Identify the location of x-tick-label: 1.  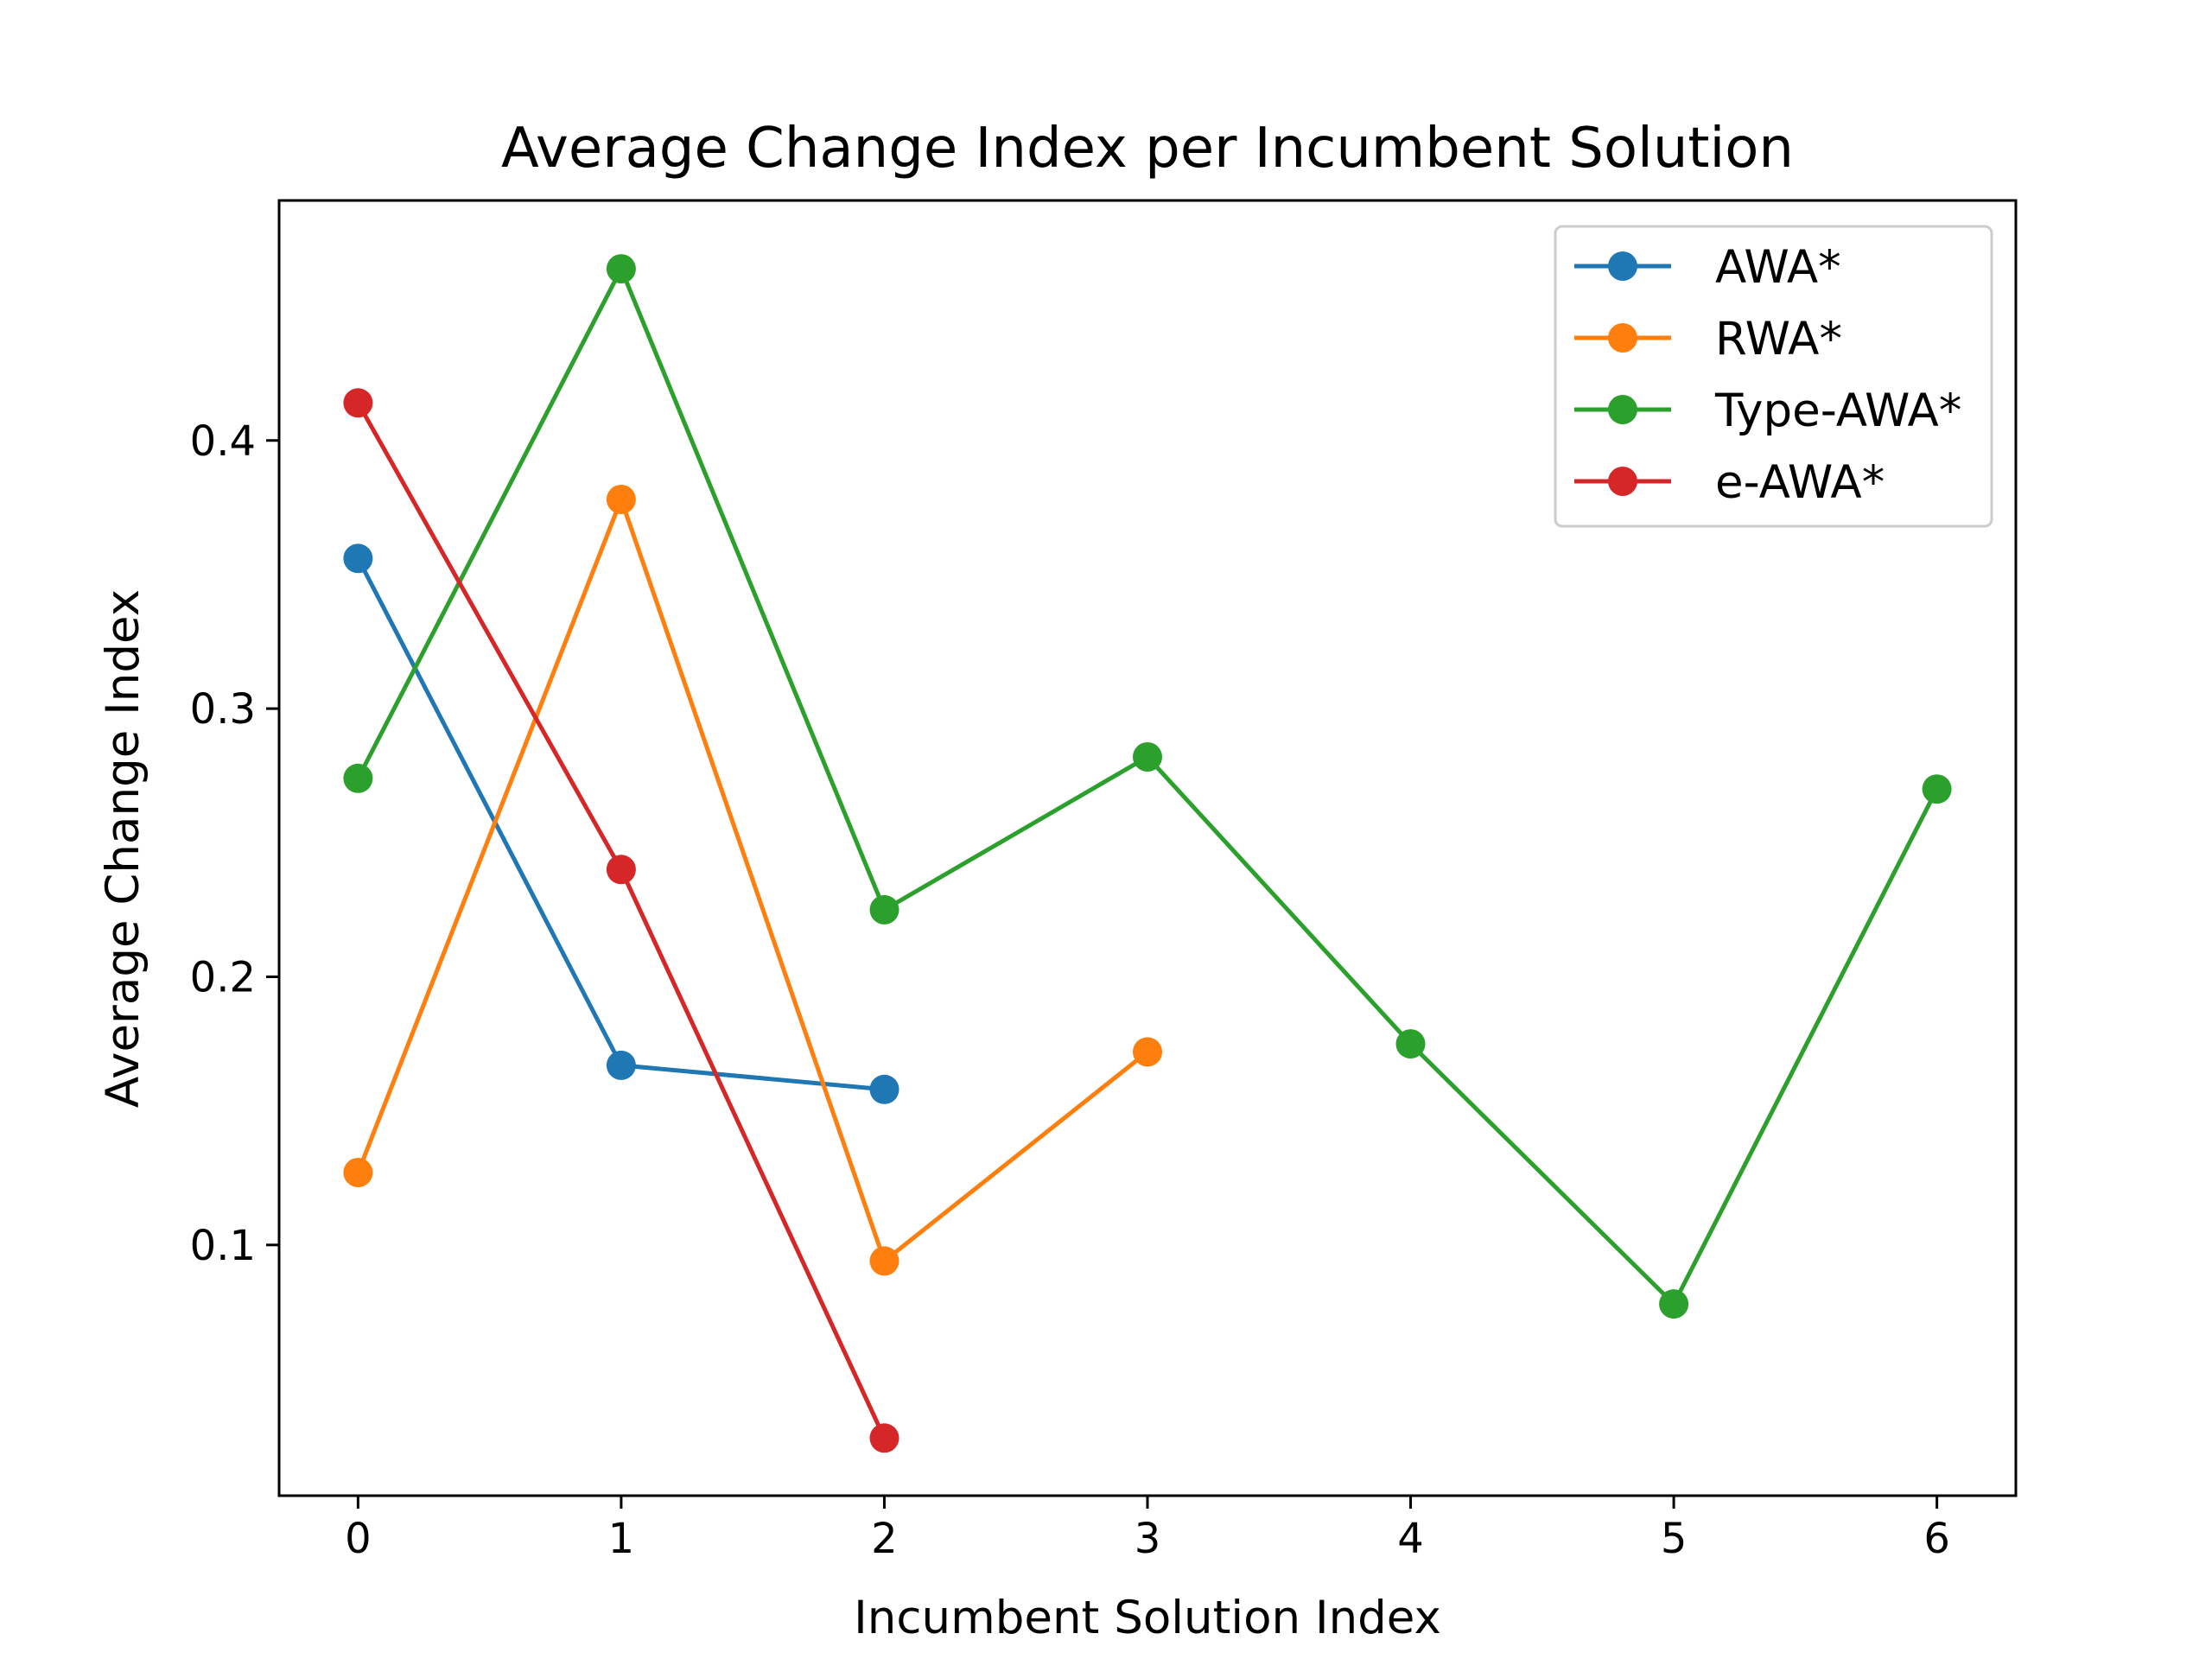
(621, 1539).